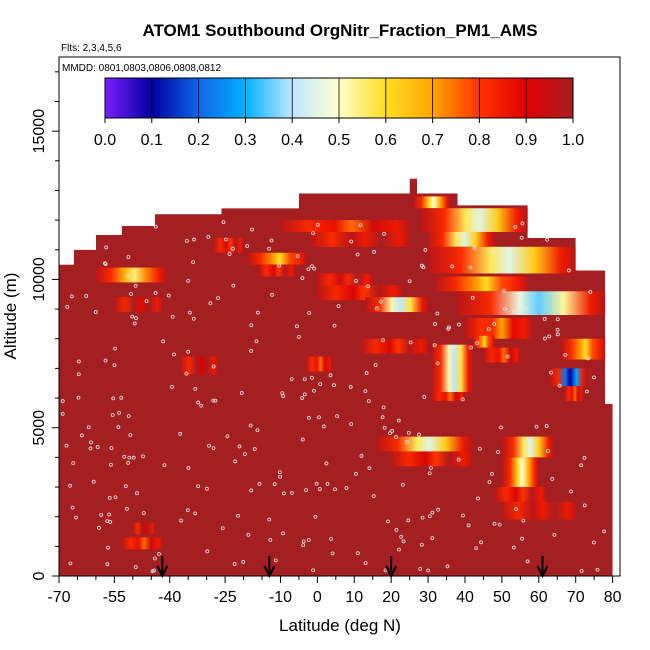 Image resolution: width=650 pixels, height=650 pixels. I want to click on x-tick-label: -55, so click(114, 597).